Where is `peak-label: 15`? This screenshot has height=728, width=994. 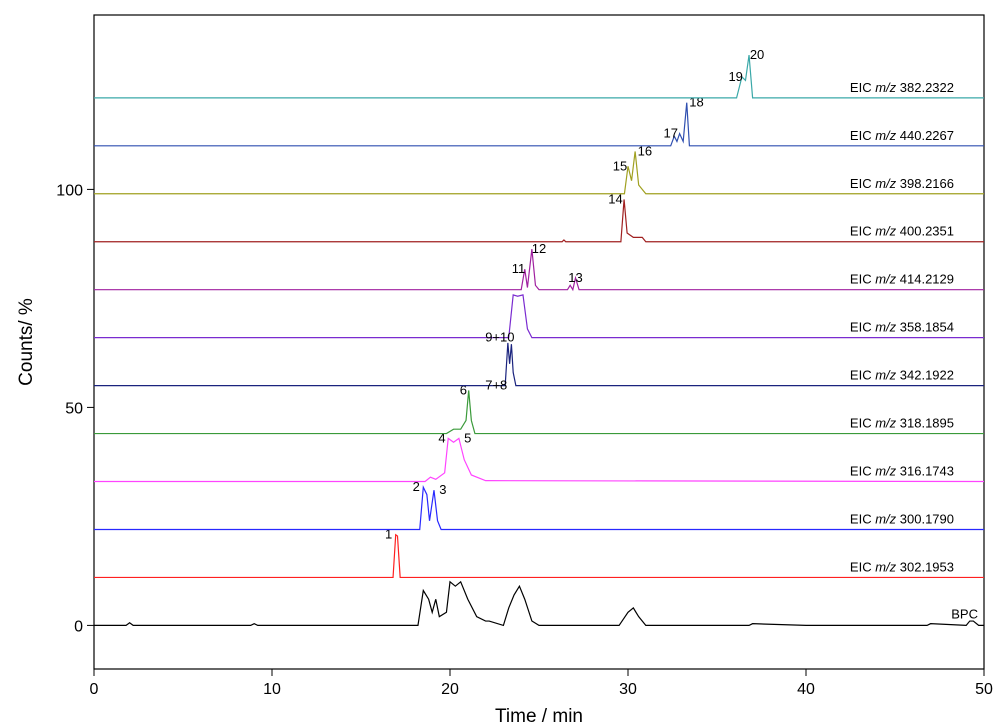
peak-label: 15 is located at coordinates (620, 165).